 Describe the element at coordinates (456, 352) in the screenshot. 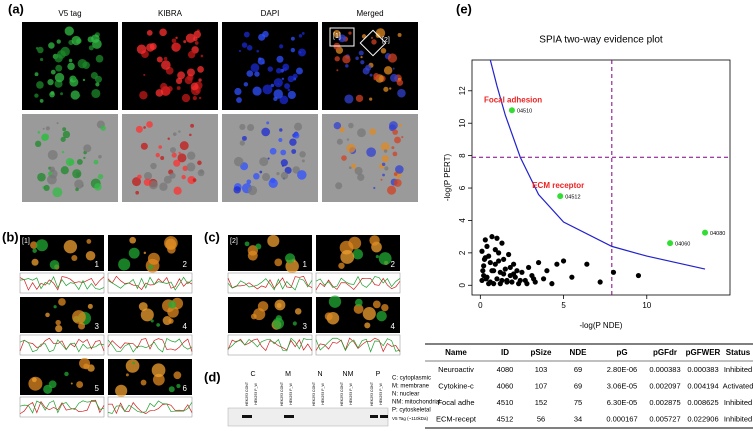

I see `table-header: Name` at that location.